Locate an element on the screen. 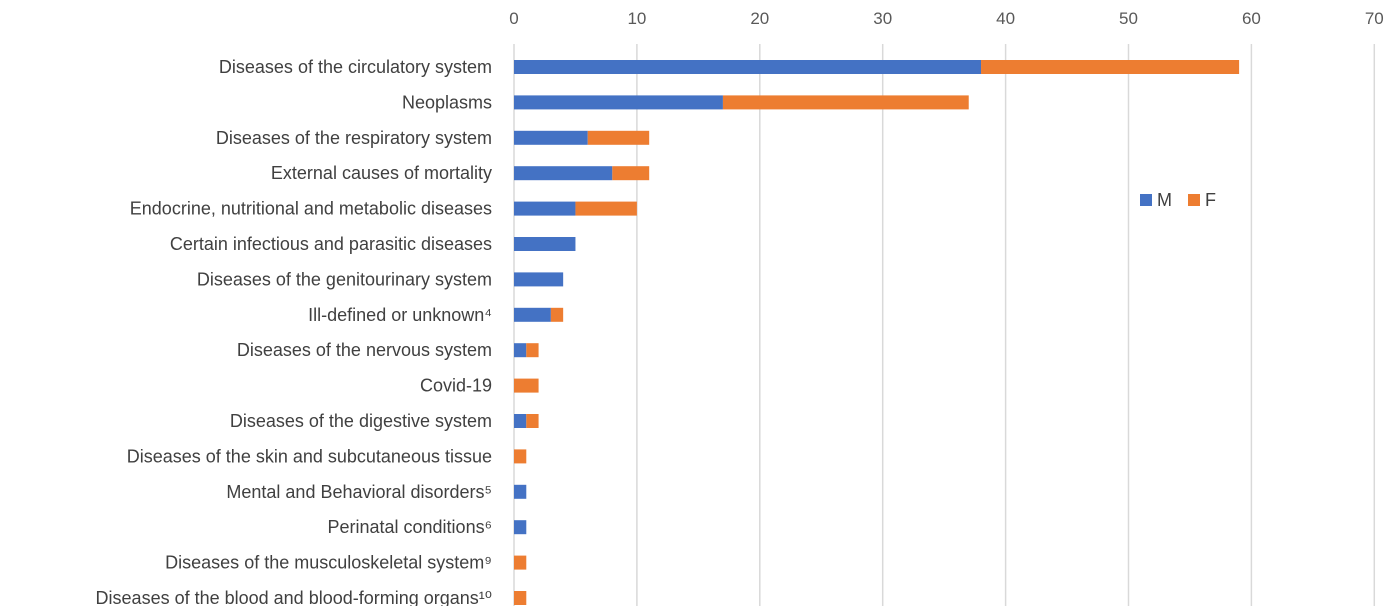  x-tick-label: 10 is located at coordinates (636, 18).